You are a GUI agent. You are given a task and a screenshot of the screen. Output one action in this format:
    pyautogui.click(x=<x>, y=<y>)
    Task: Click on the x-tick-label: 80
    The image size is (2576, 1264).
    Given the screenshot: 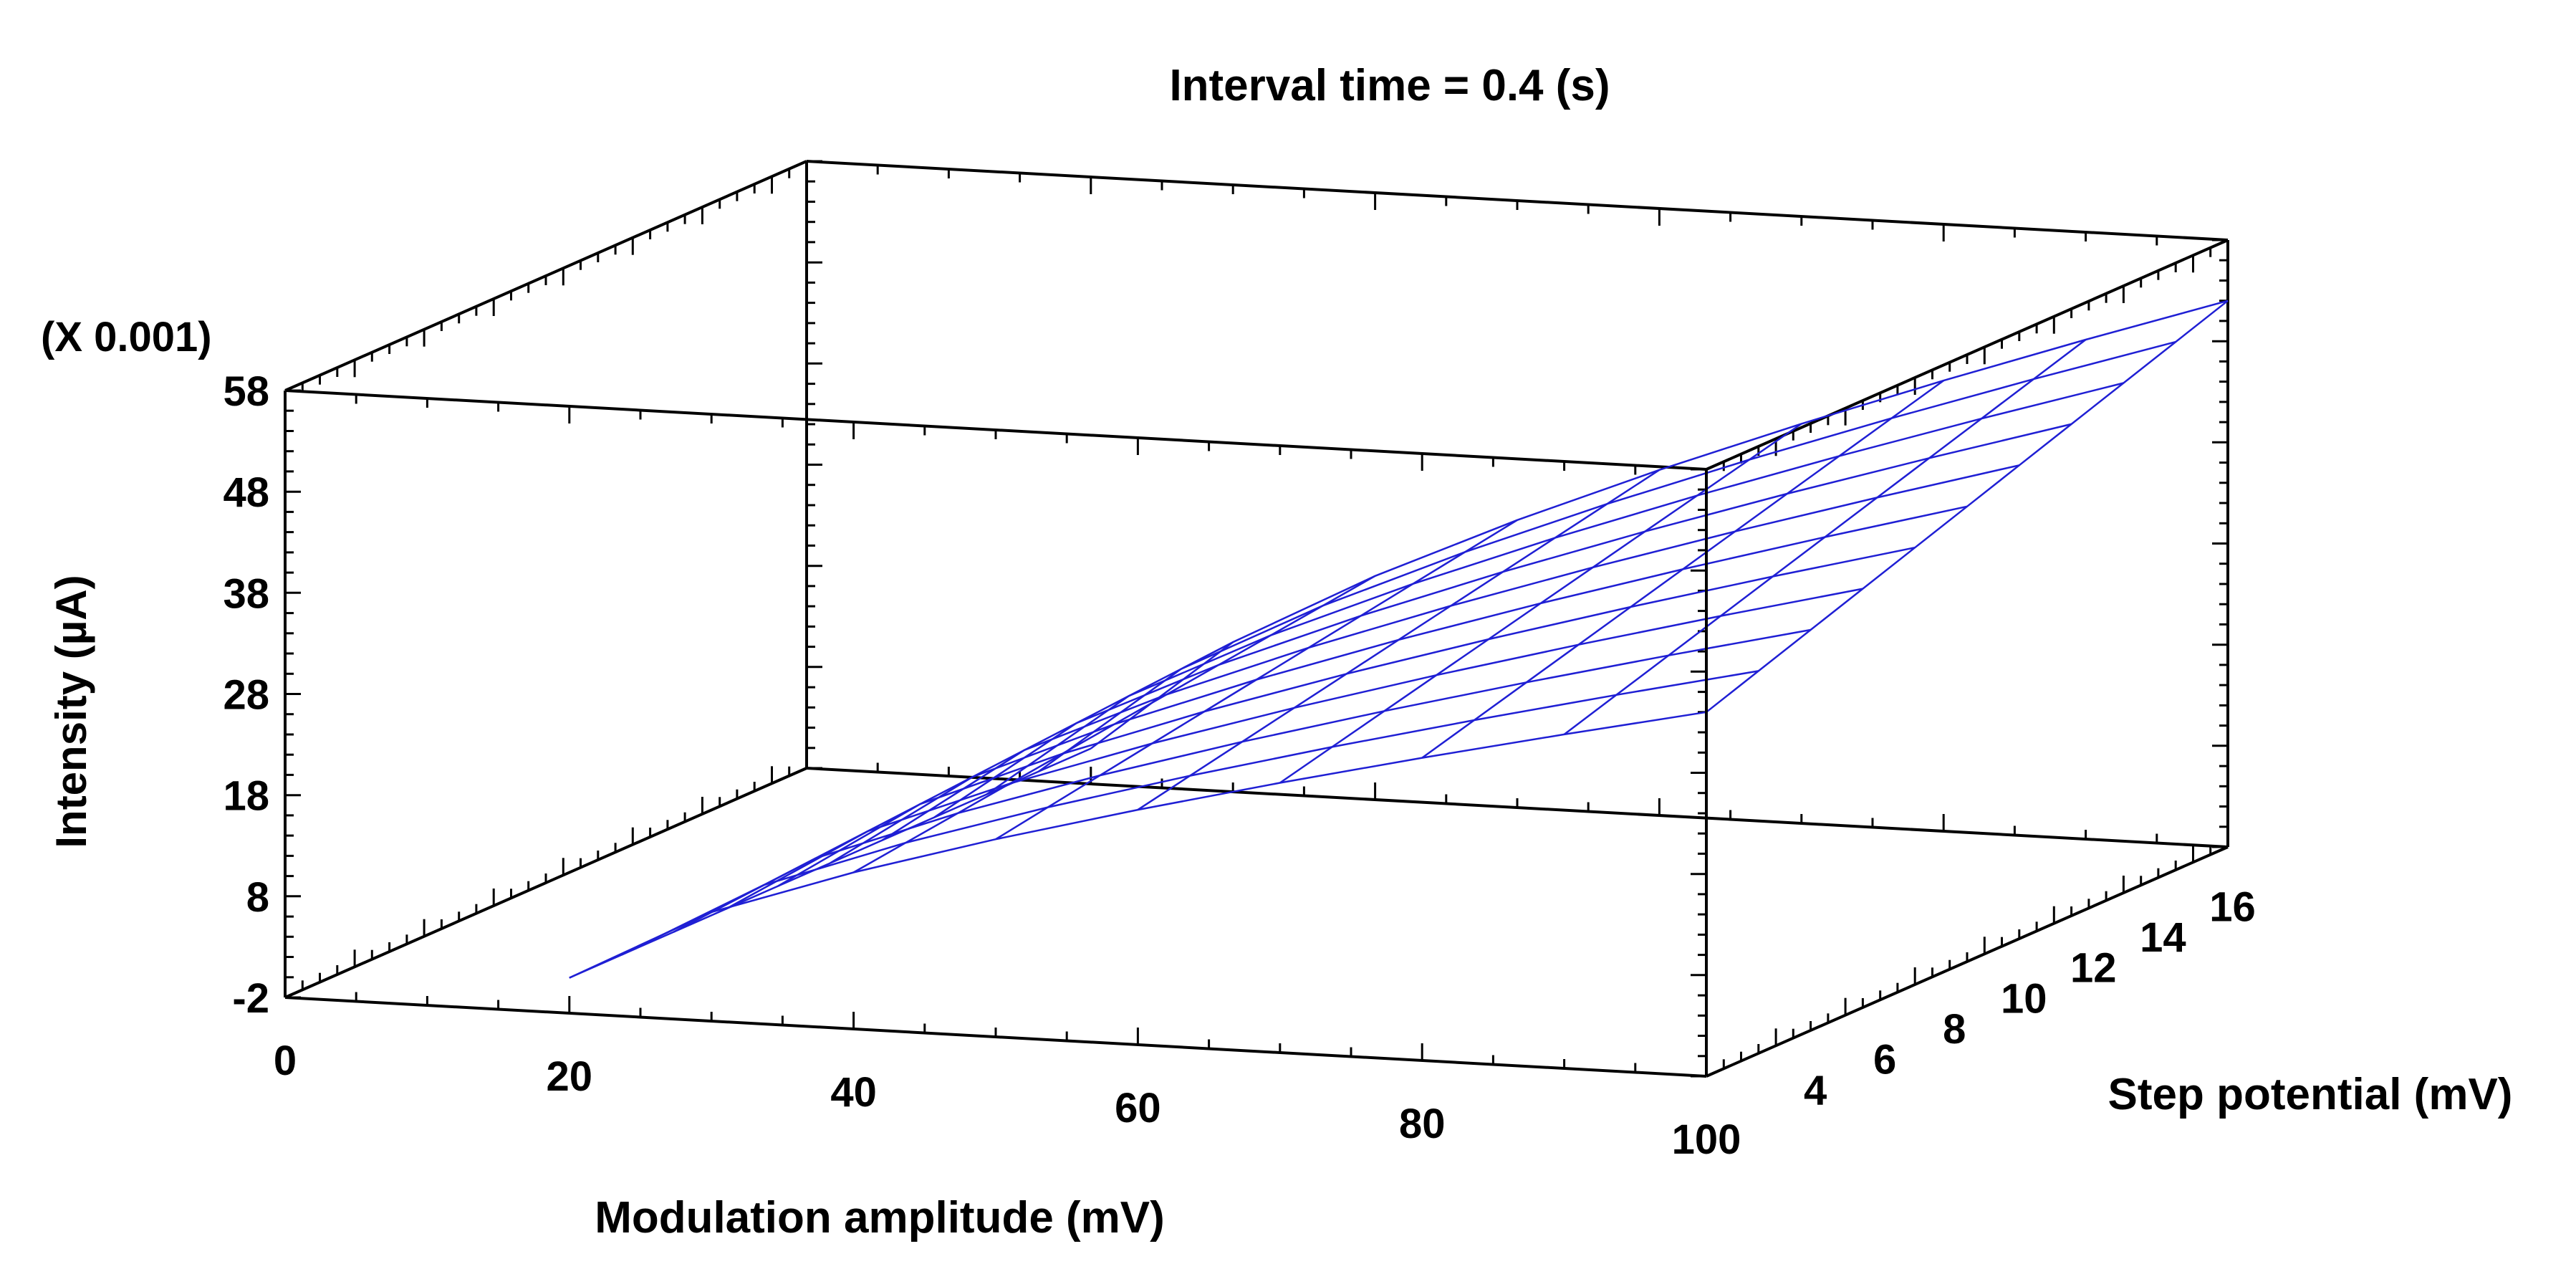 What is the action you would take?
    pyautogui.click(x=1422, y=1124)
    